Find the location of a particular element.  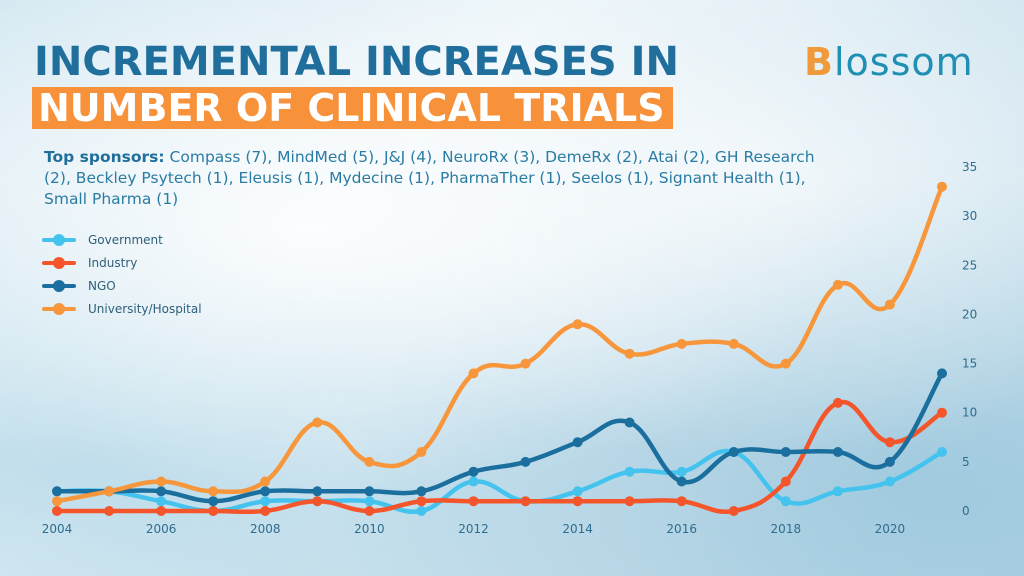

point-government-2019 is located at coordinates (837, 491).